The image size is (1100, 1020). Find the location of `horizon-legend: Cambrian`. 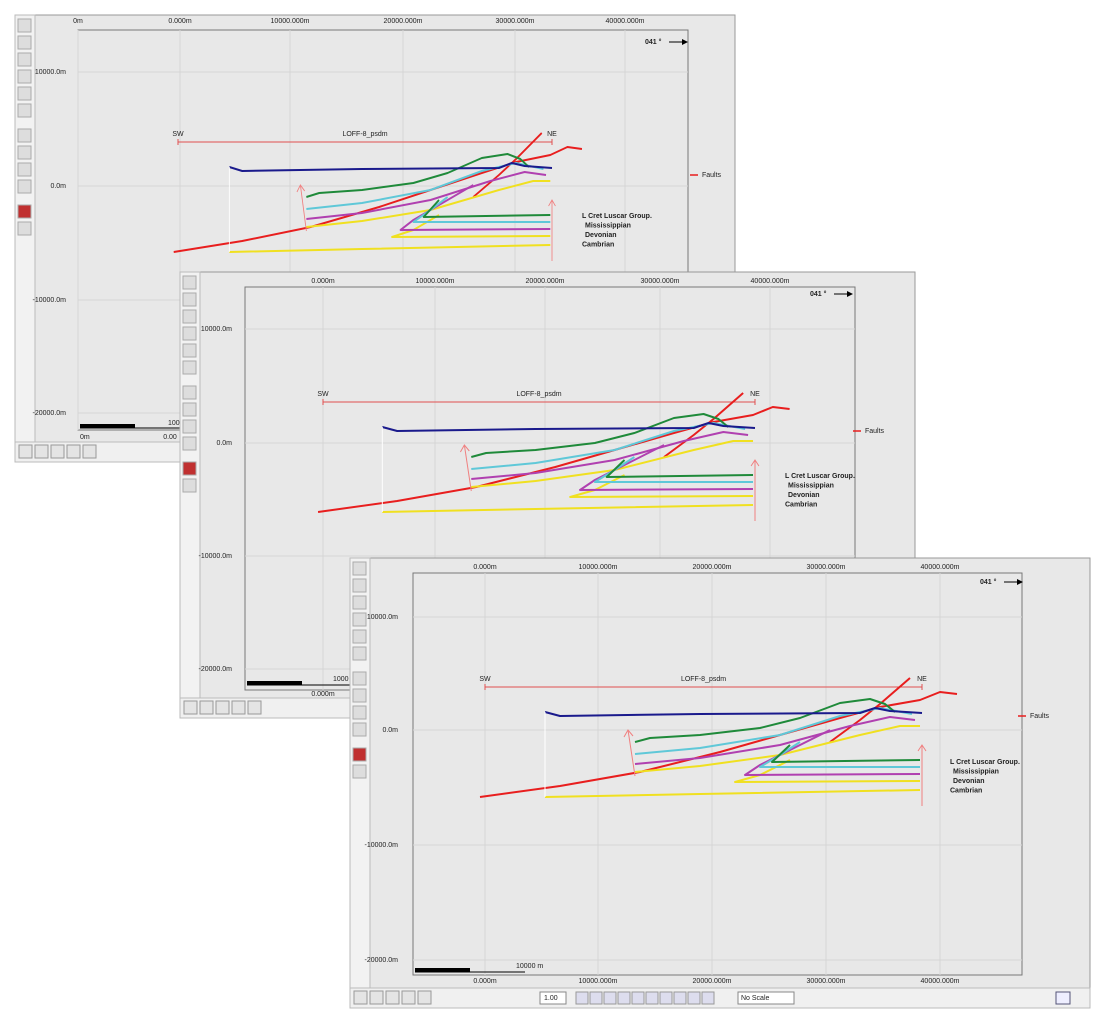

horizon-legend: Cambrian is located at coordinates (801, 504).